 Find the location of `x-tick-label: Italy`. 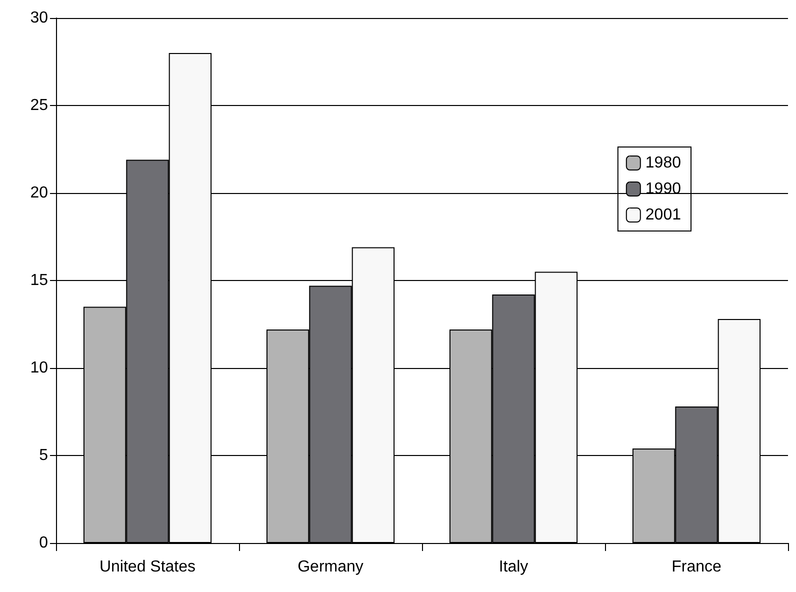

x-tick-label: Italy is located at coordinates (513, 567).